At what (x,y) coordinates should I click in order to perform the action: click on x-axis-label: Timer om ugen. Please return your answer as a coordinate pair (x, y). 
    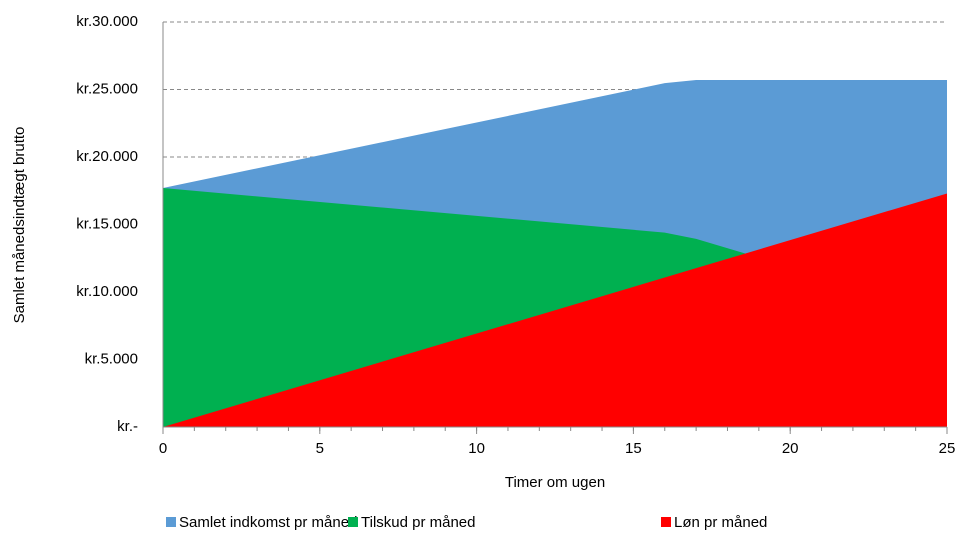
    Looking at the image, I should click on (555, 482).